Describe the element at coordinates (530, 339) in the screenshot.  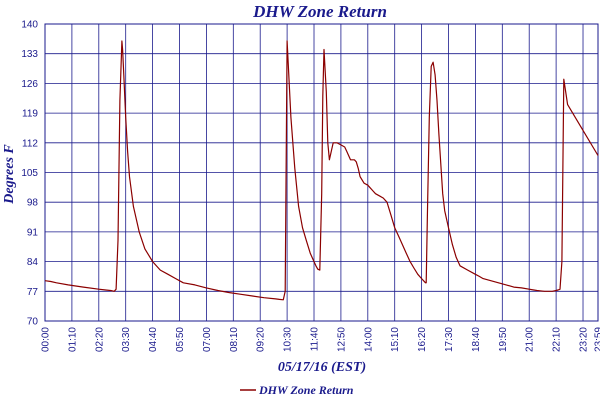
I see `x-tick-label: 21:00` at that location.